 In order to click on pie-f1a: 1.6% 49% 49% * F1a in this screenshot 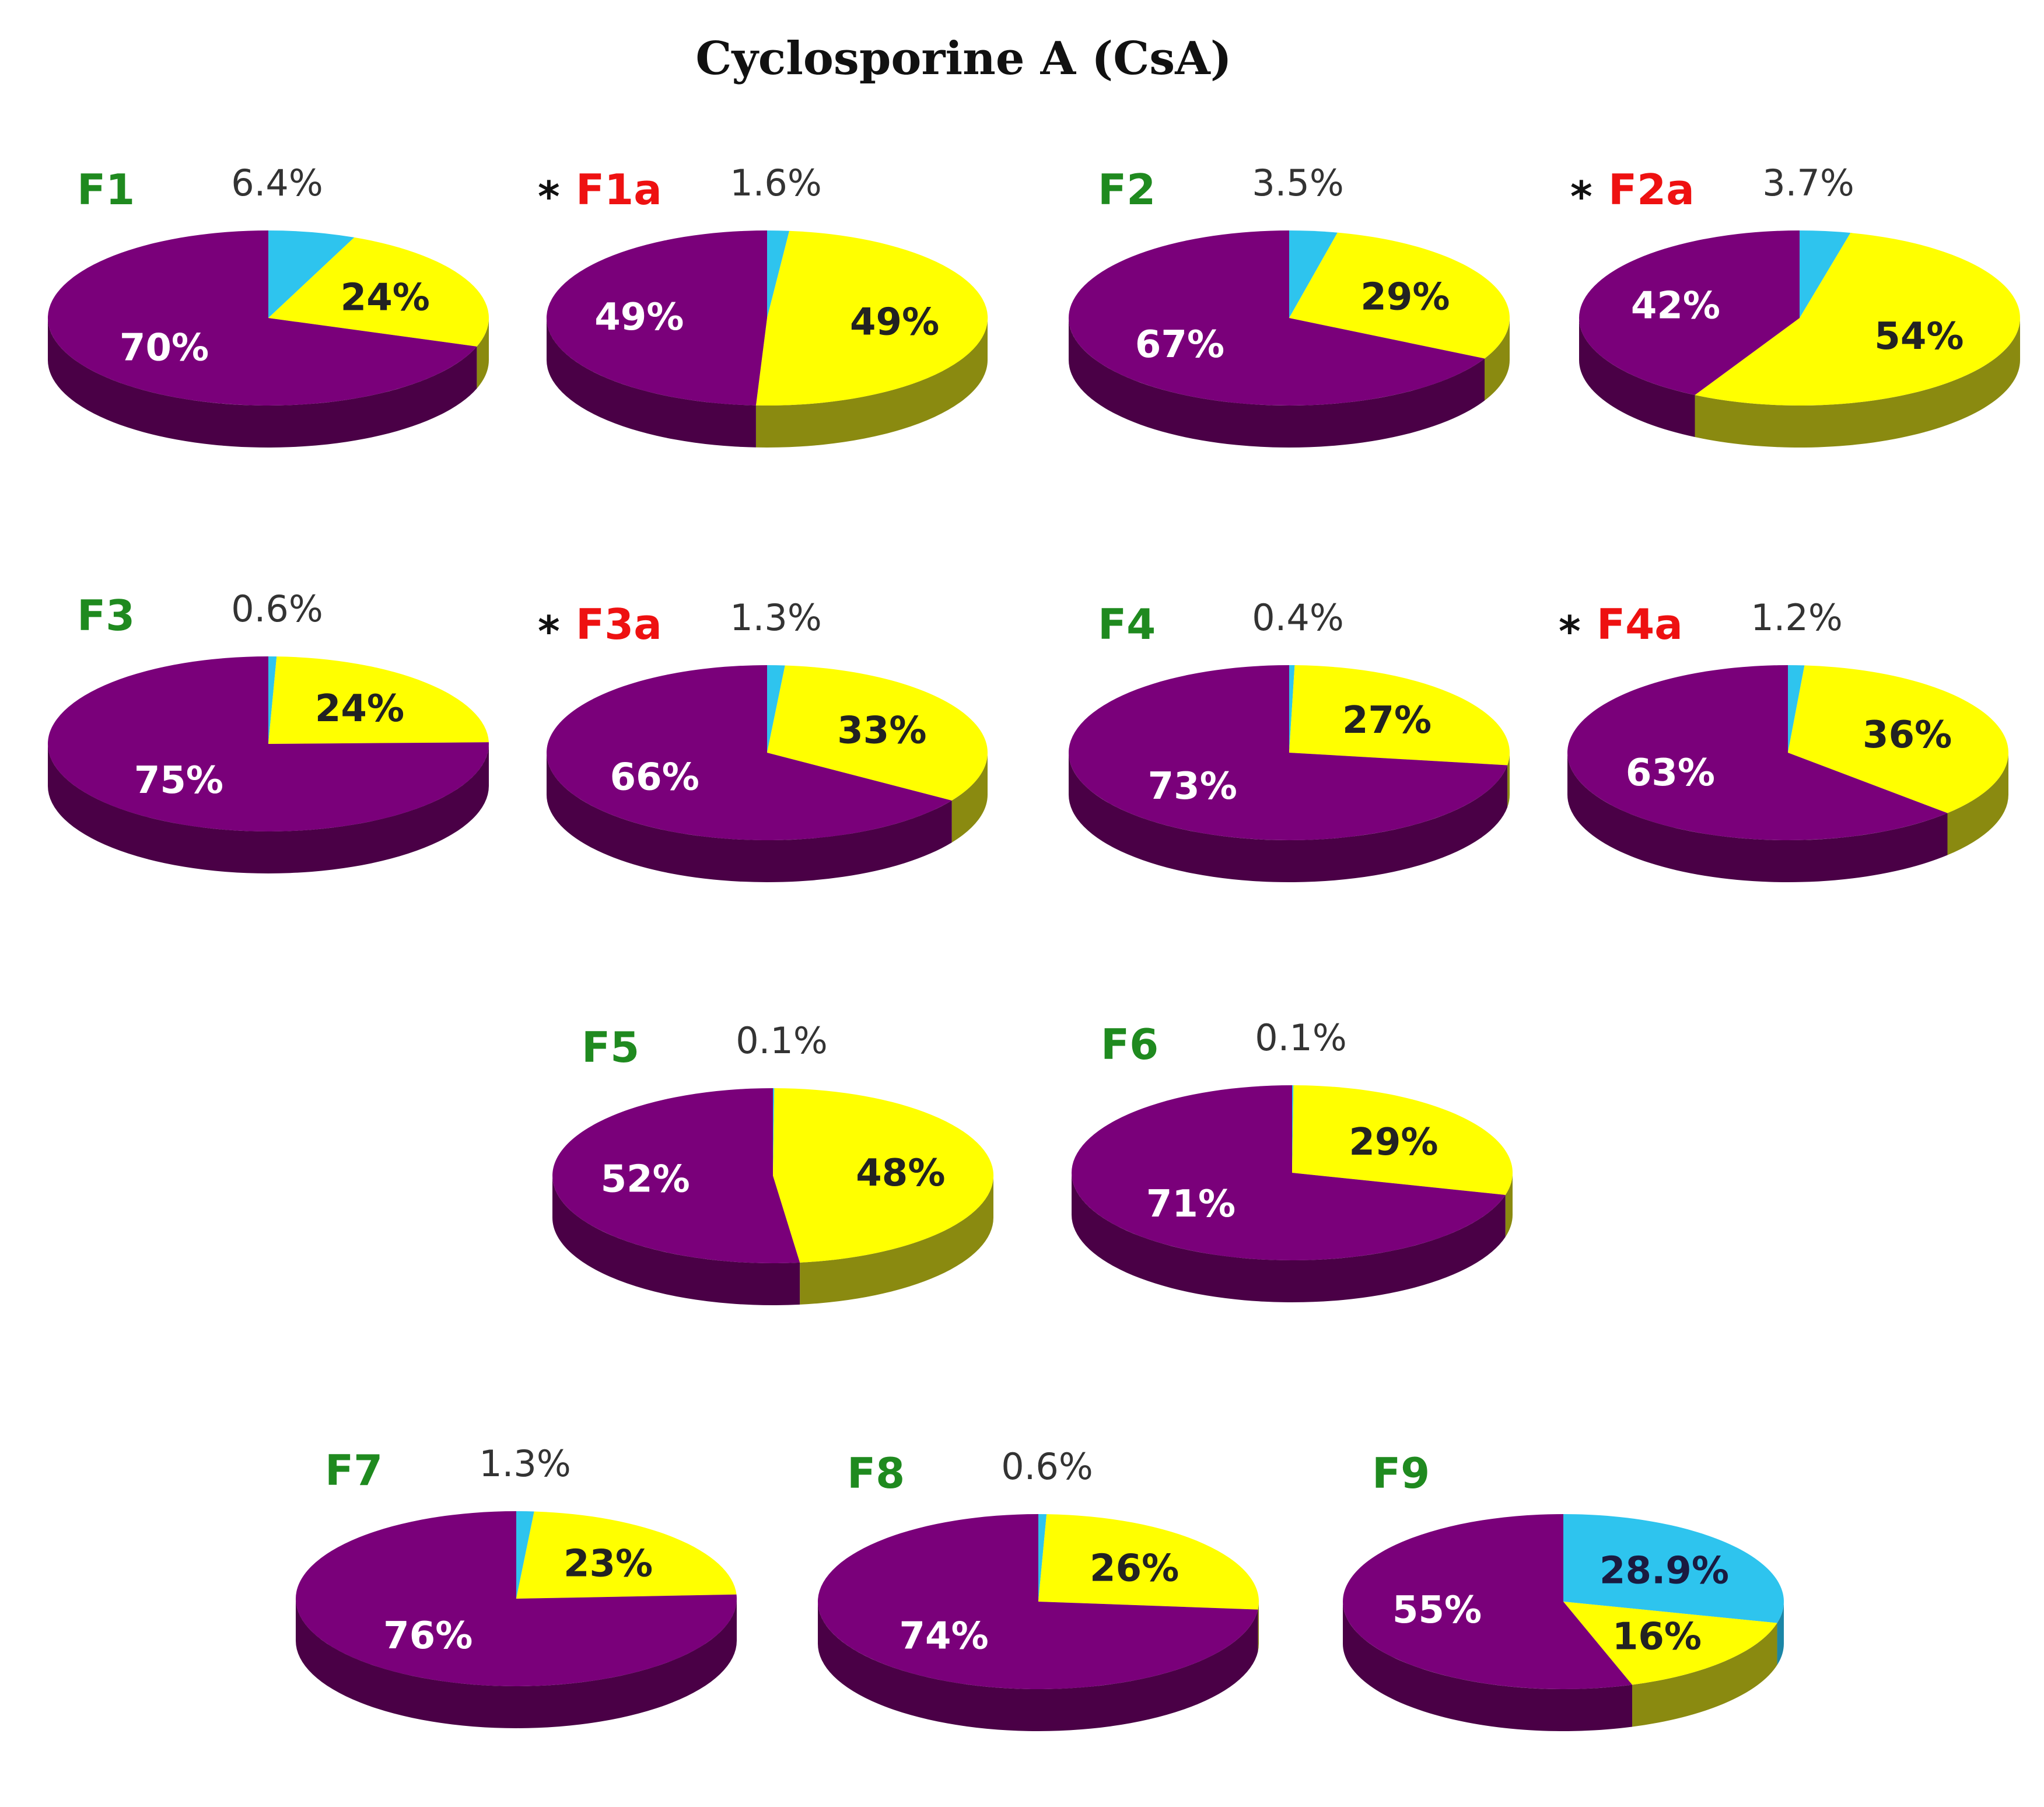, I will do `click(763, 305)`.